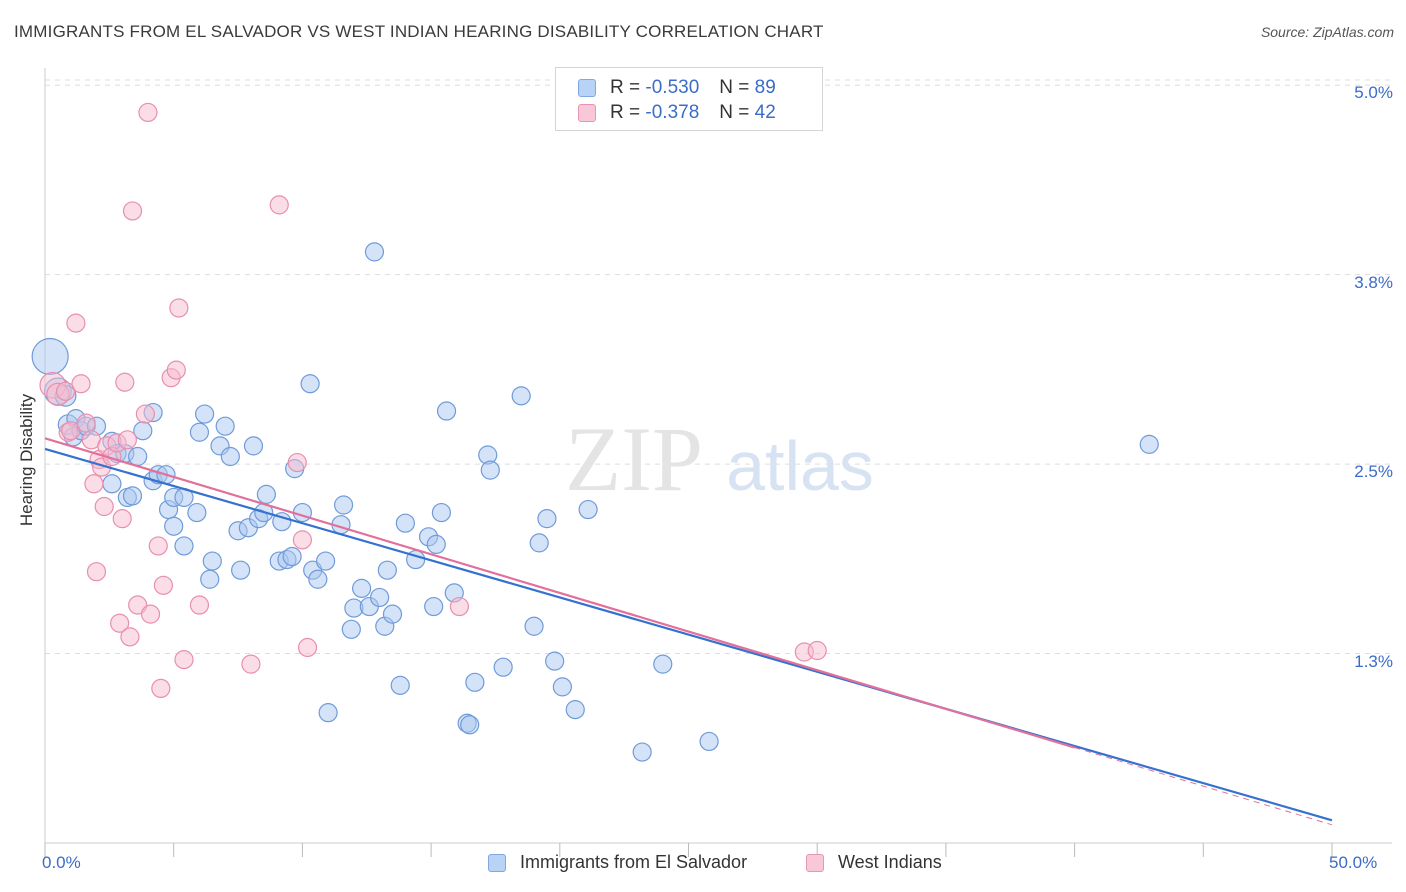  Describe the element at coordinates (672, 87) in the screenshot. I see `legend-r-value: -0.530` at that location.